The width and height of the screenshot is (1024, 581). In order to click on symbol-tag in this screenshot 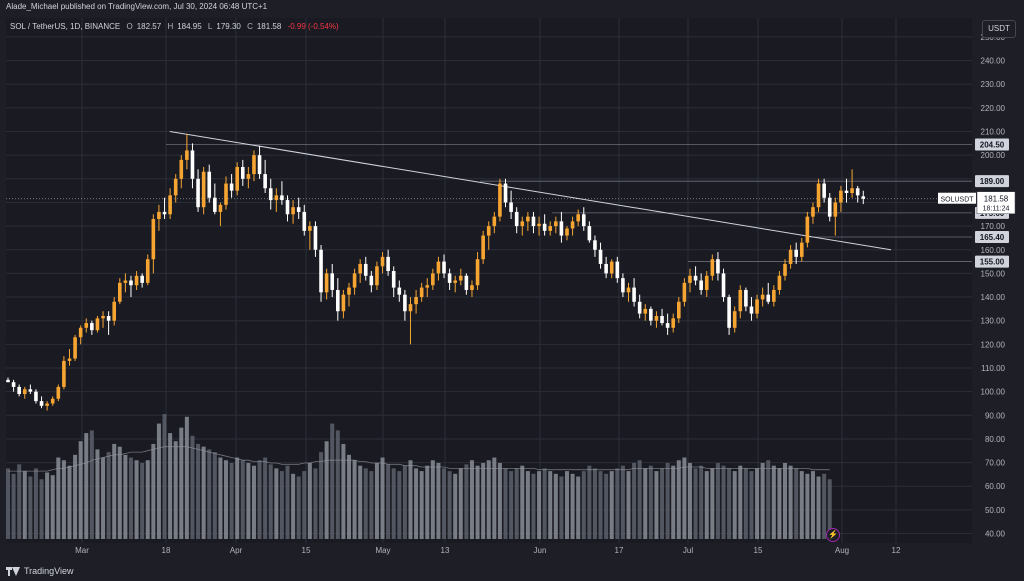, I will do `click(957, 198)`.